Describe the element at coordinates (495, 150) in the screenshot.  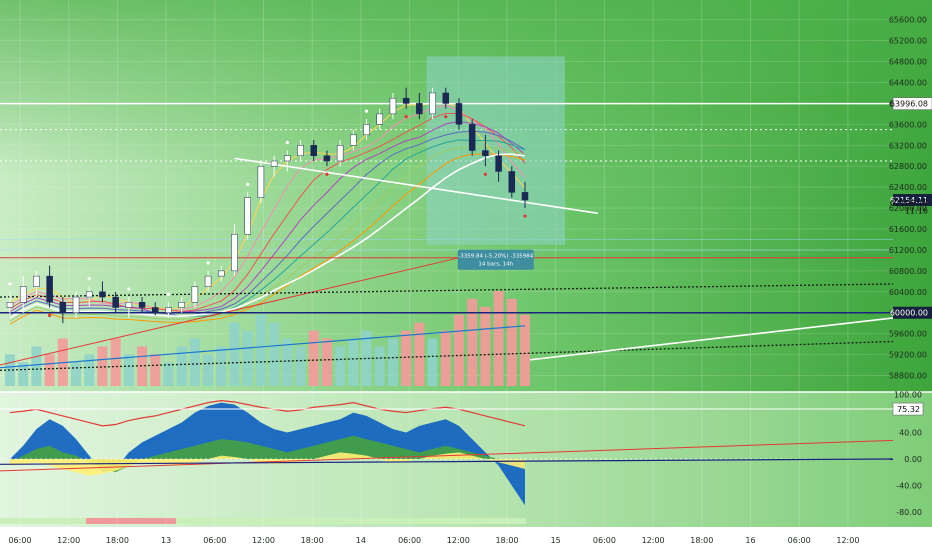
I see `measure-box` at that location.